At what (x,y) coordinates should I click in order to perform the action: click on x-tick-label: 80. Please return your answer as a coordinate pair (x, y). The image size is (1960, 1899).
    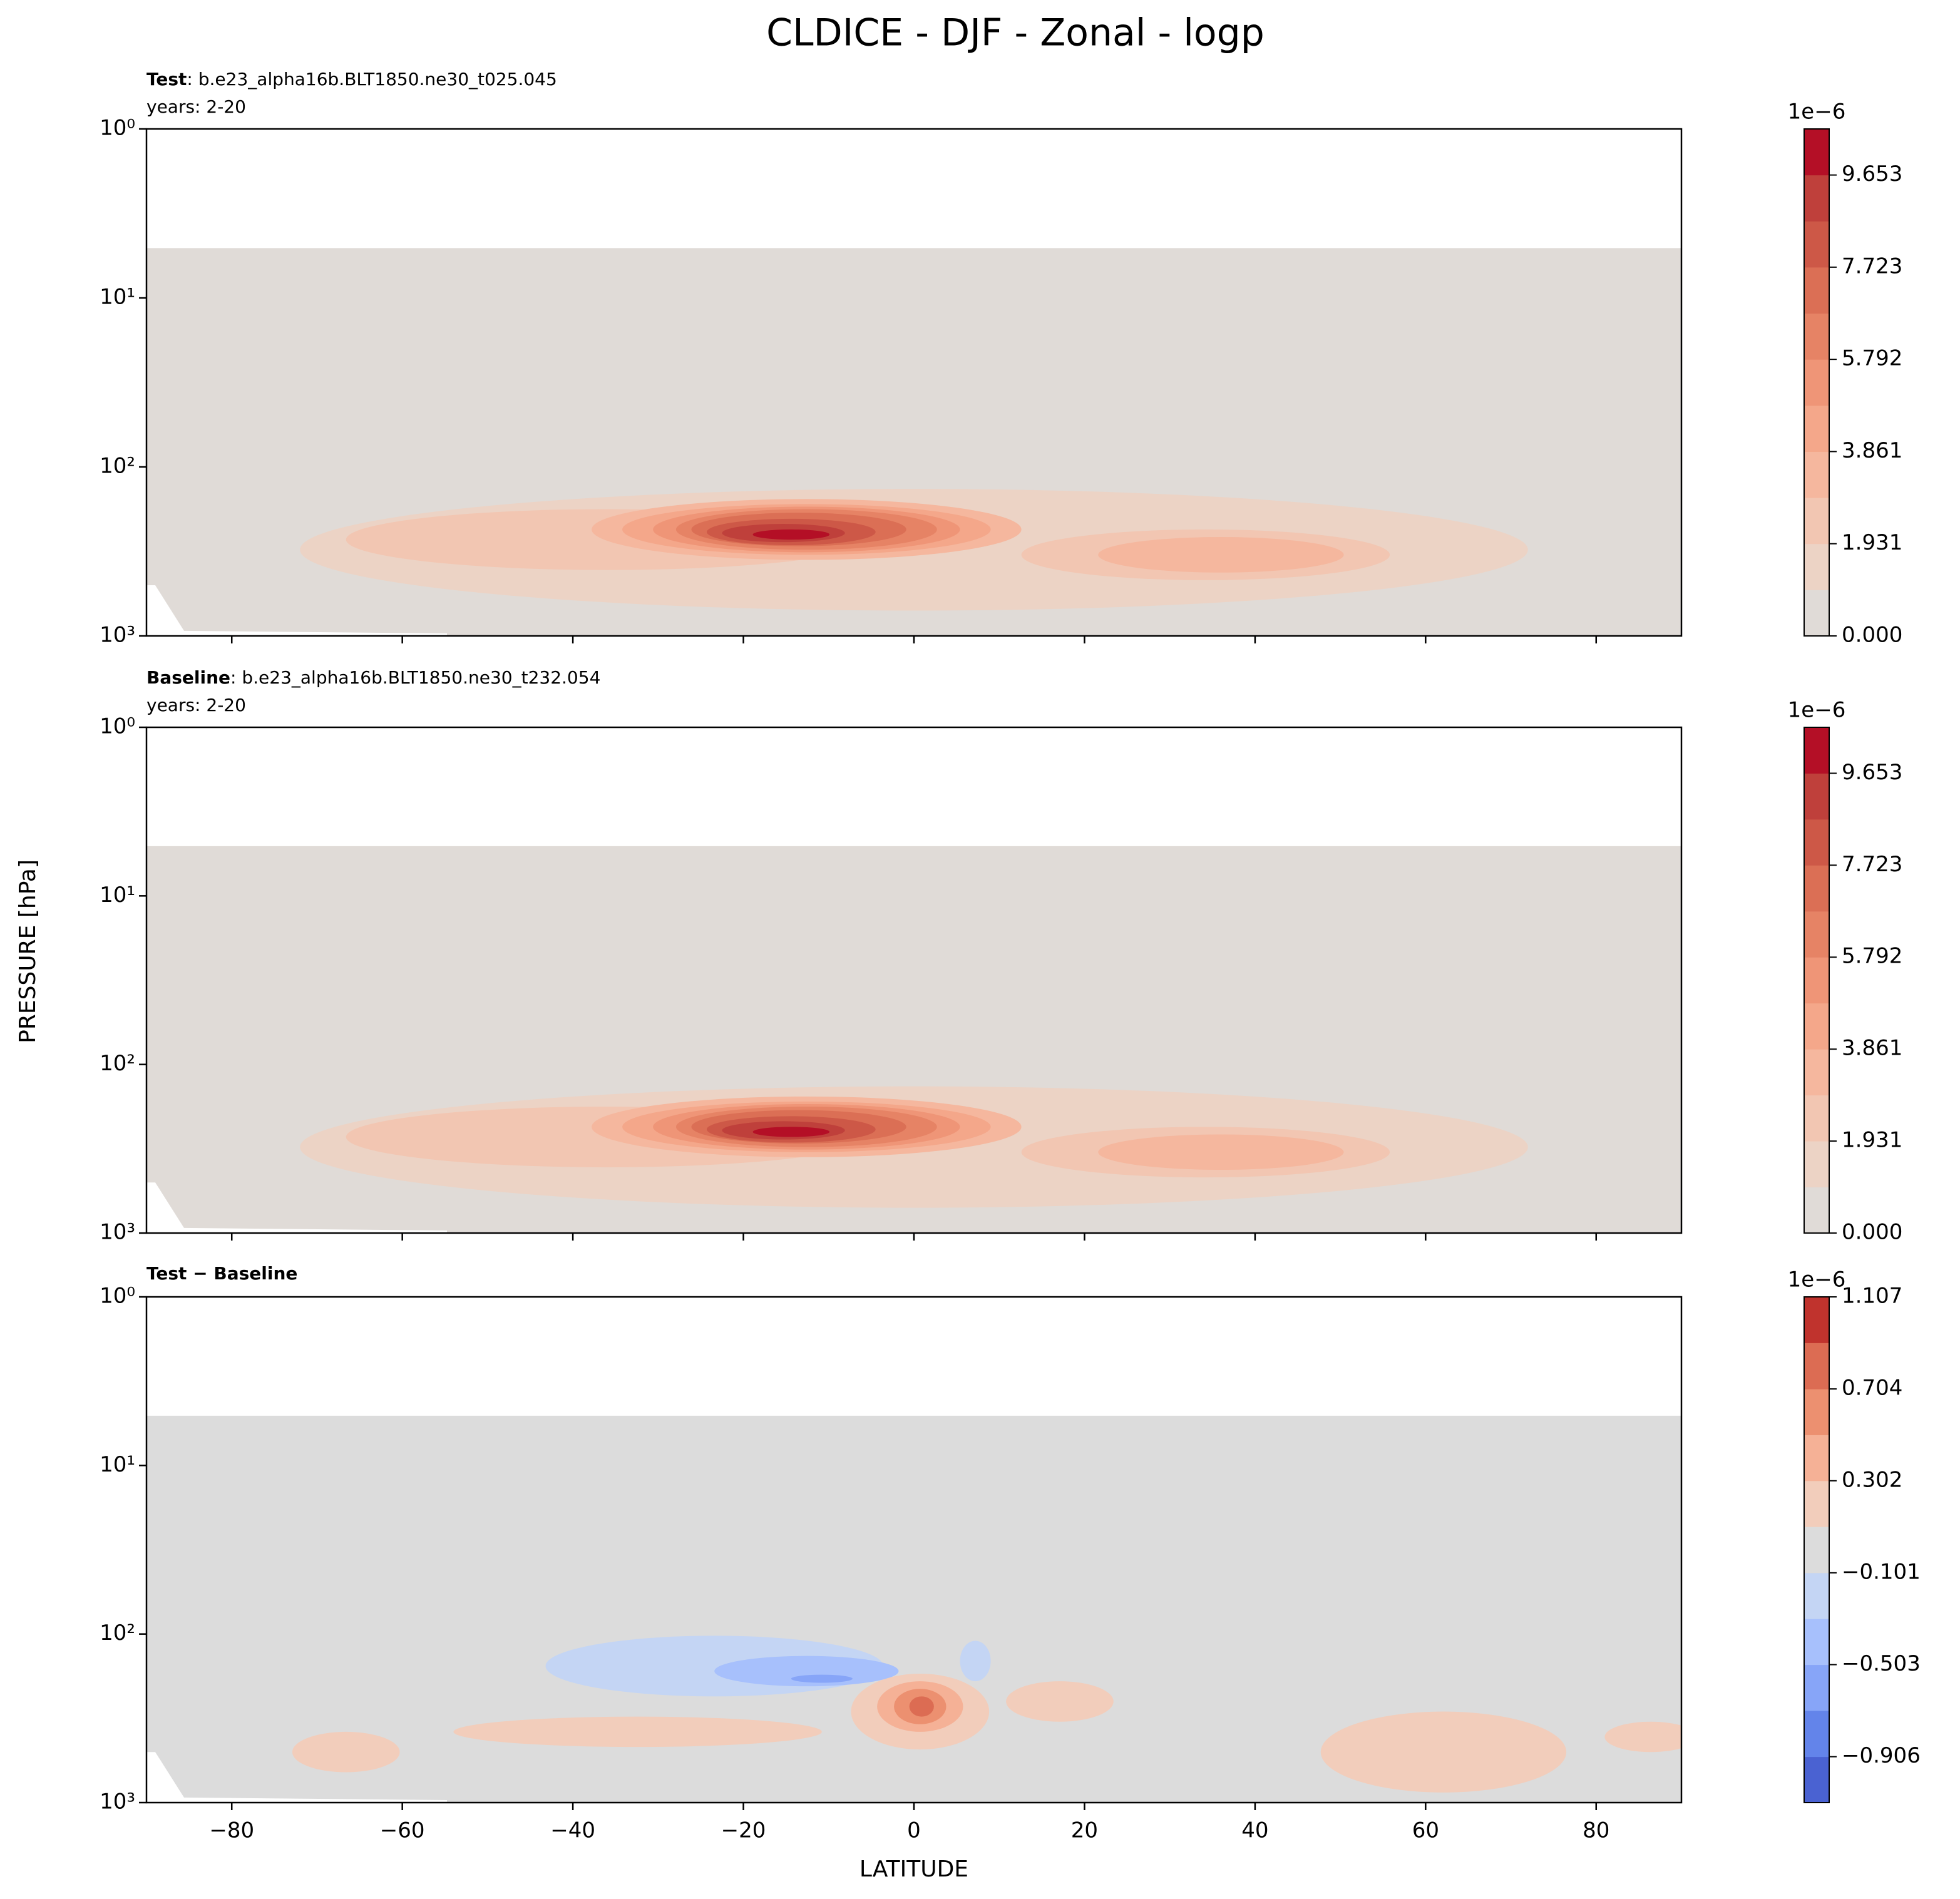
    Looking at the image, I should click on (1596, 1830).